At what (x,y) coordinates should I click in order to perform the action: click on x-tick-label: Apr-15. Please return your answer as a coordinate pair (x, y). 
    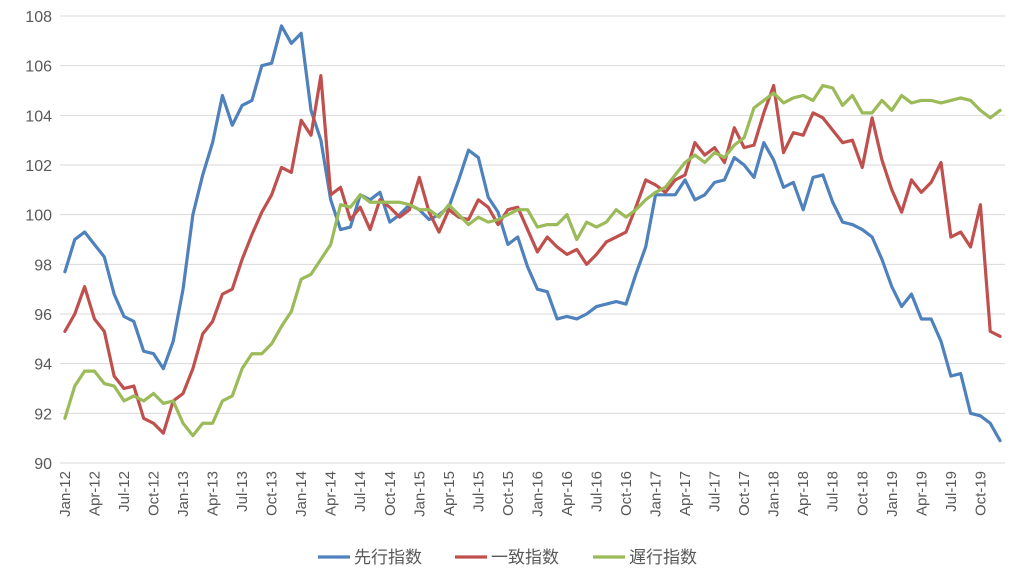
    Looking at the image, I should click on (449, 493).